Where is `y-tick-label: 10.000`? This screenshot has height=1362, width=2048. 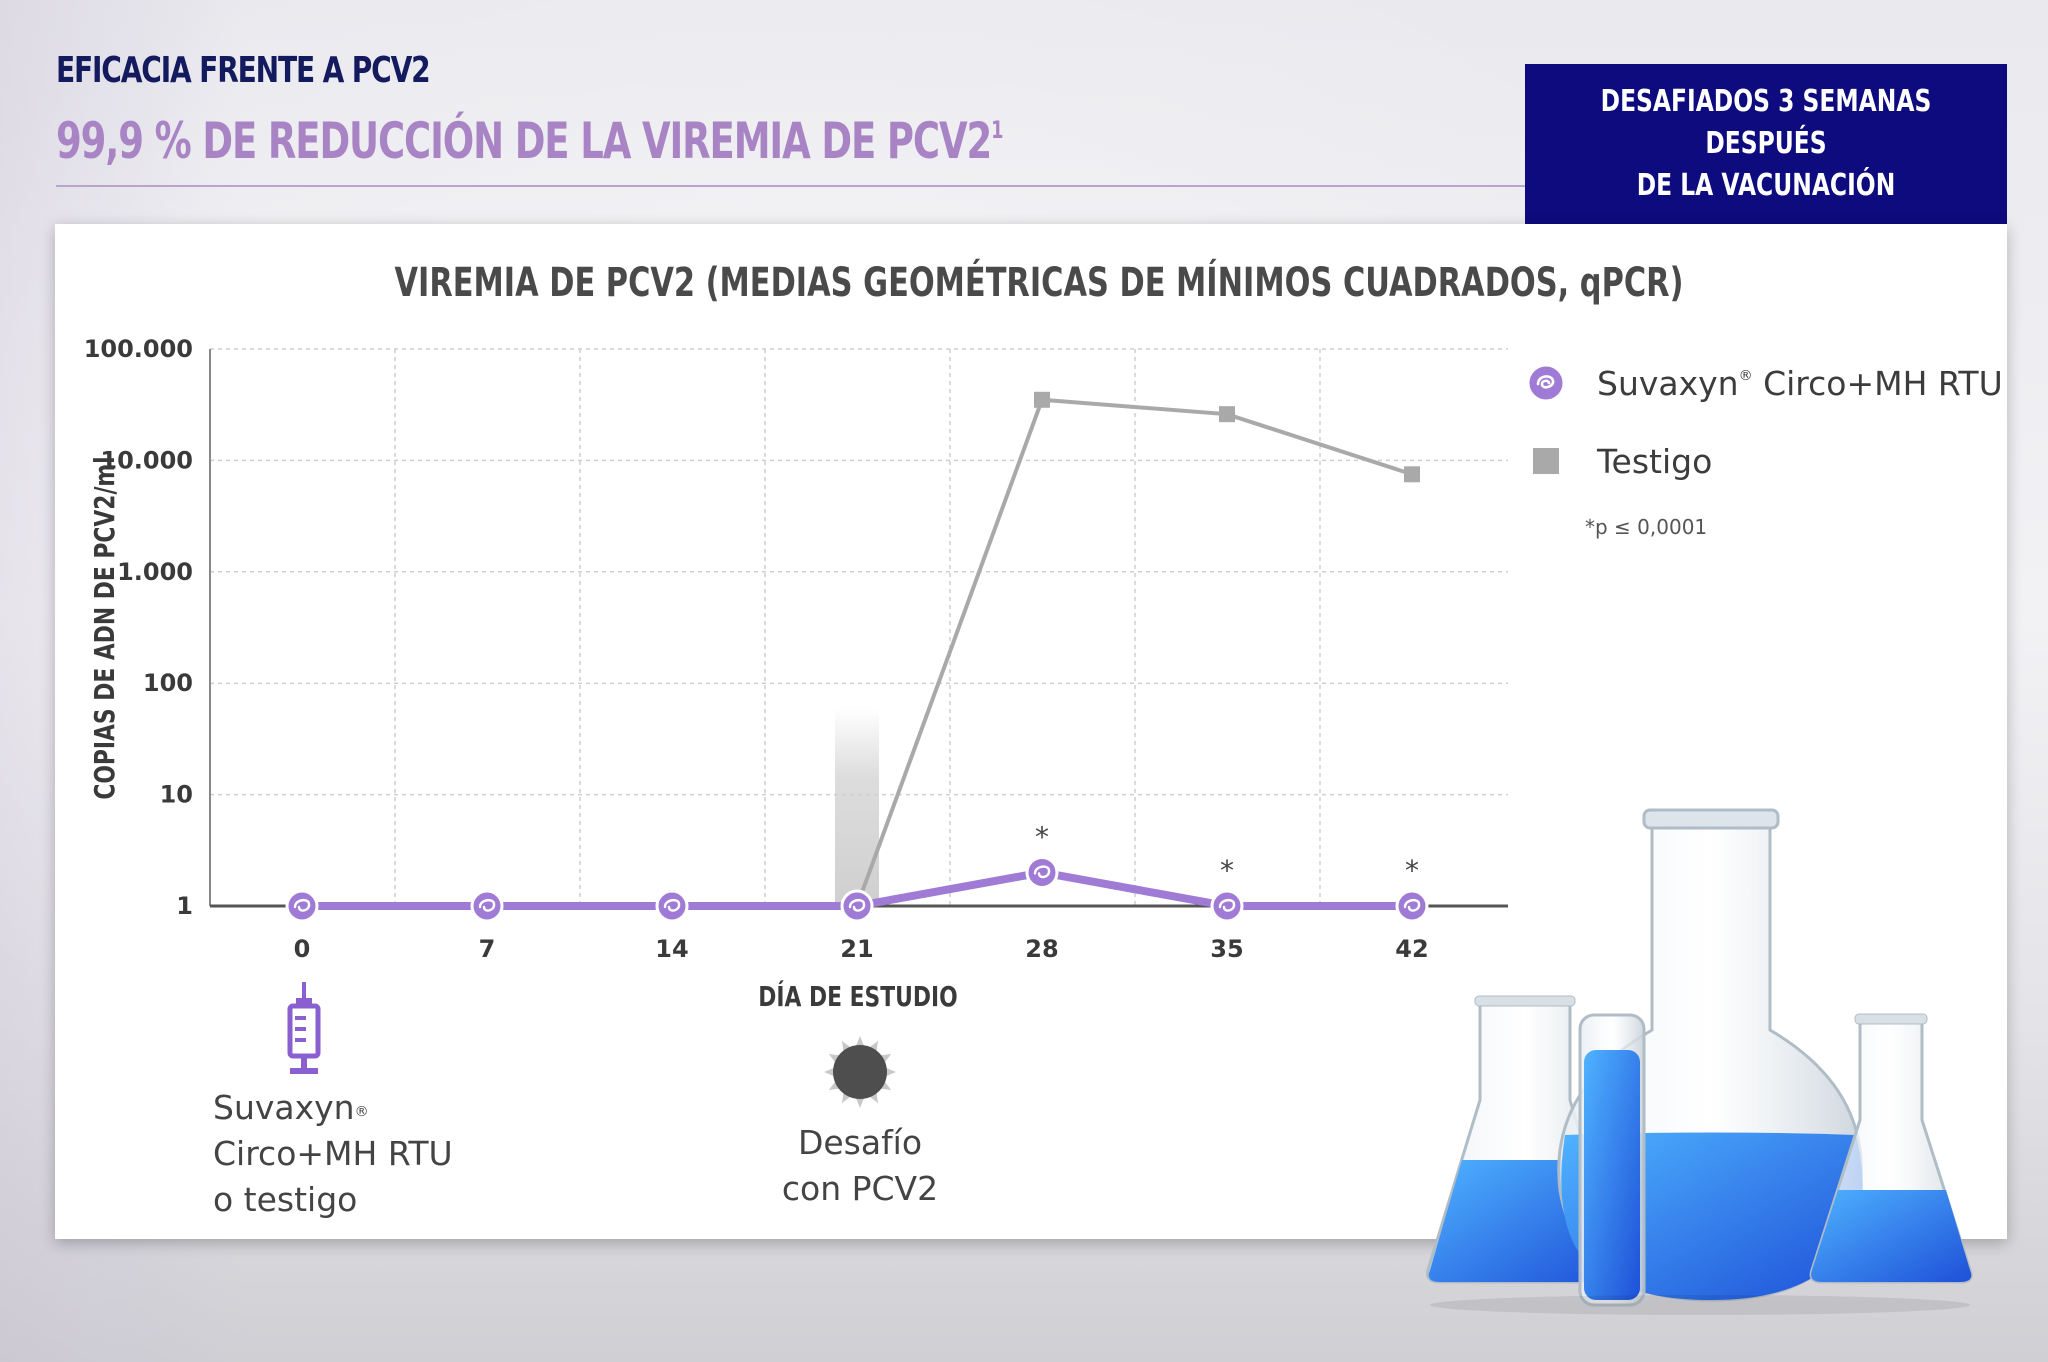
y-tick-label: 10.000 is located at coordinates (146, 460).